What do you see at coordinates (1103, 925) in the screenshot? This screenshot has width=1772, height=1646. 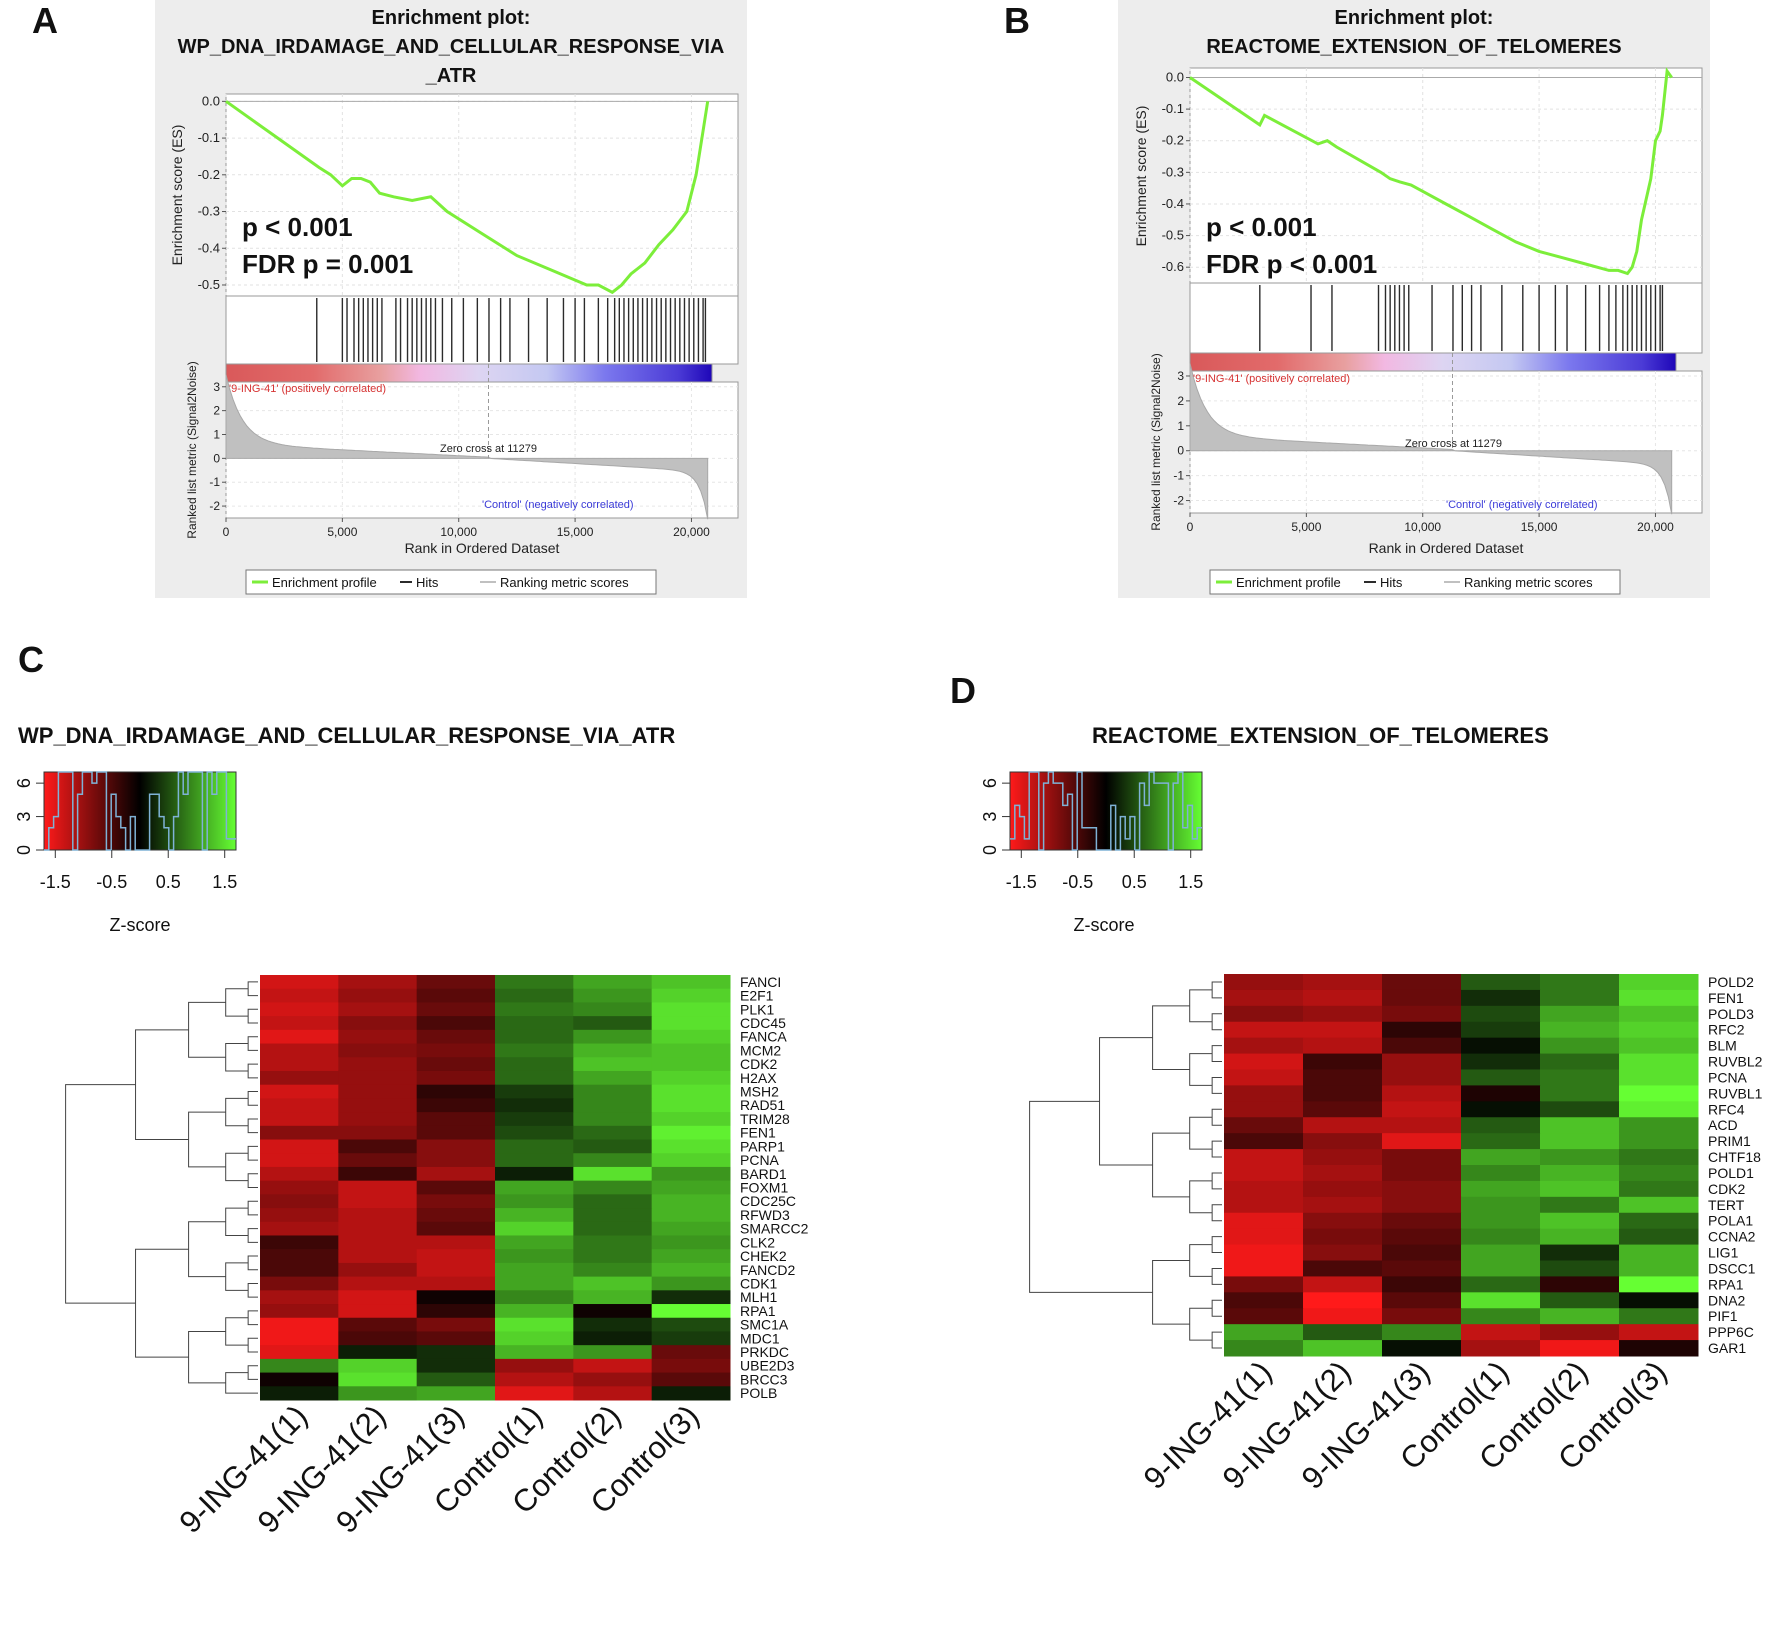 I see `panel-d-zscore-label: Z-score` at bounding box center [1103, 925].